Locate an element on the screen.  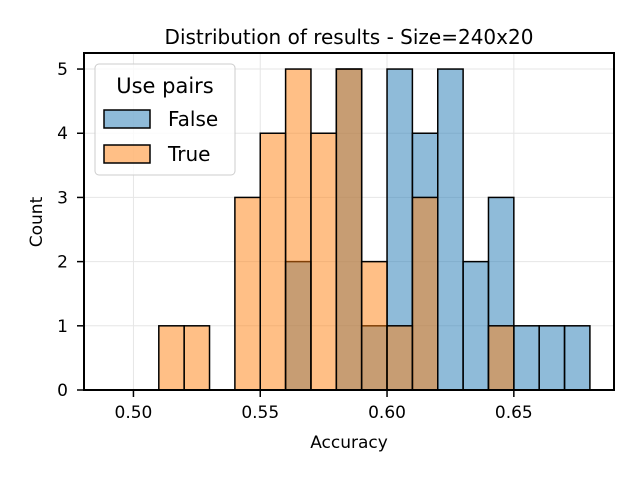
legend-swatch-true is located at coordinates (127, 154).